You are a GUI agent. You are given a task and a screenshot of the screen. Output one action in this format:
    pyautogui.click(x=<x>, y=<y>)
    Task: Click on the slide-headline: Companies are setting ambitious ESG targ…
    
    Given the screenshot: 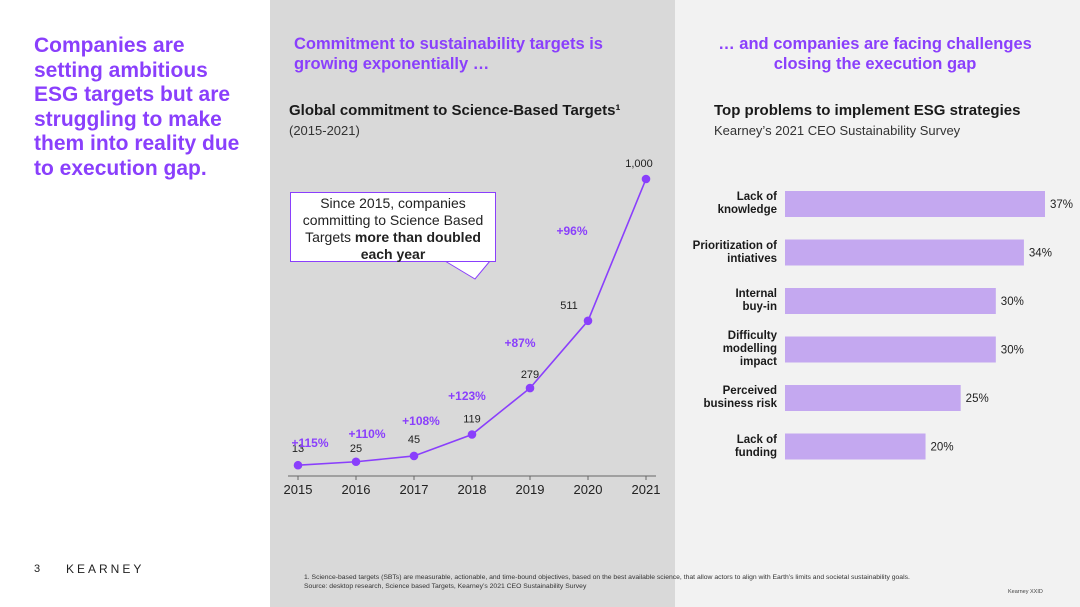 What is the action you would take?
    pyautogui.click(x=137, y=107)
    